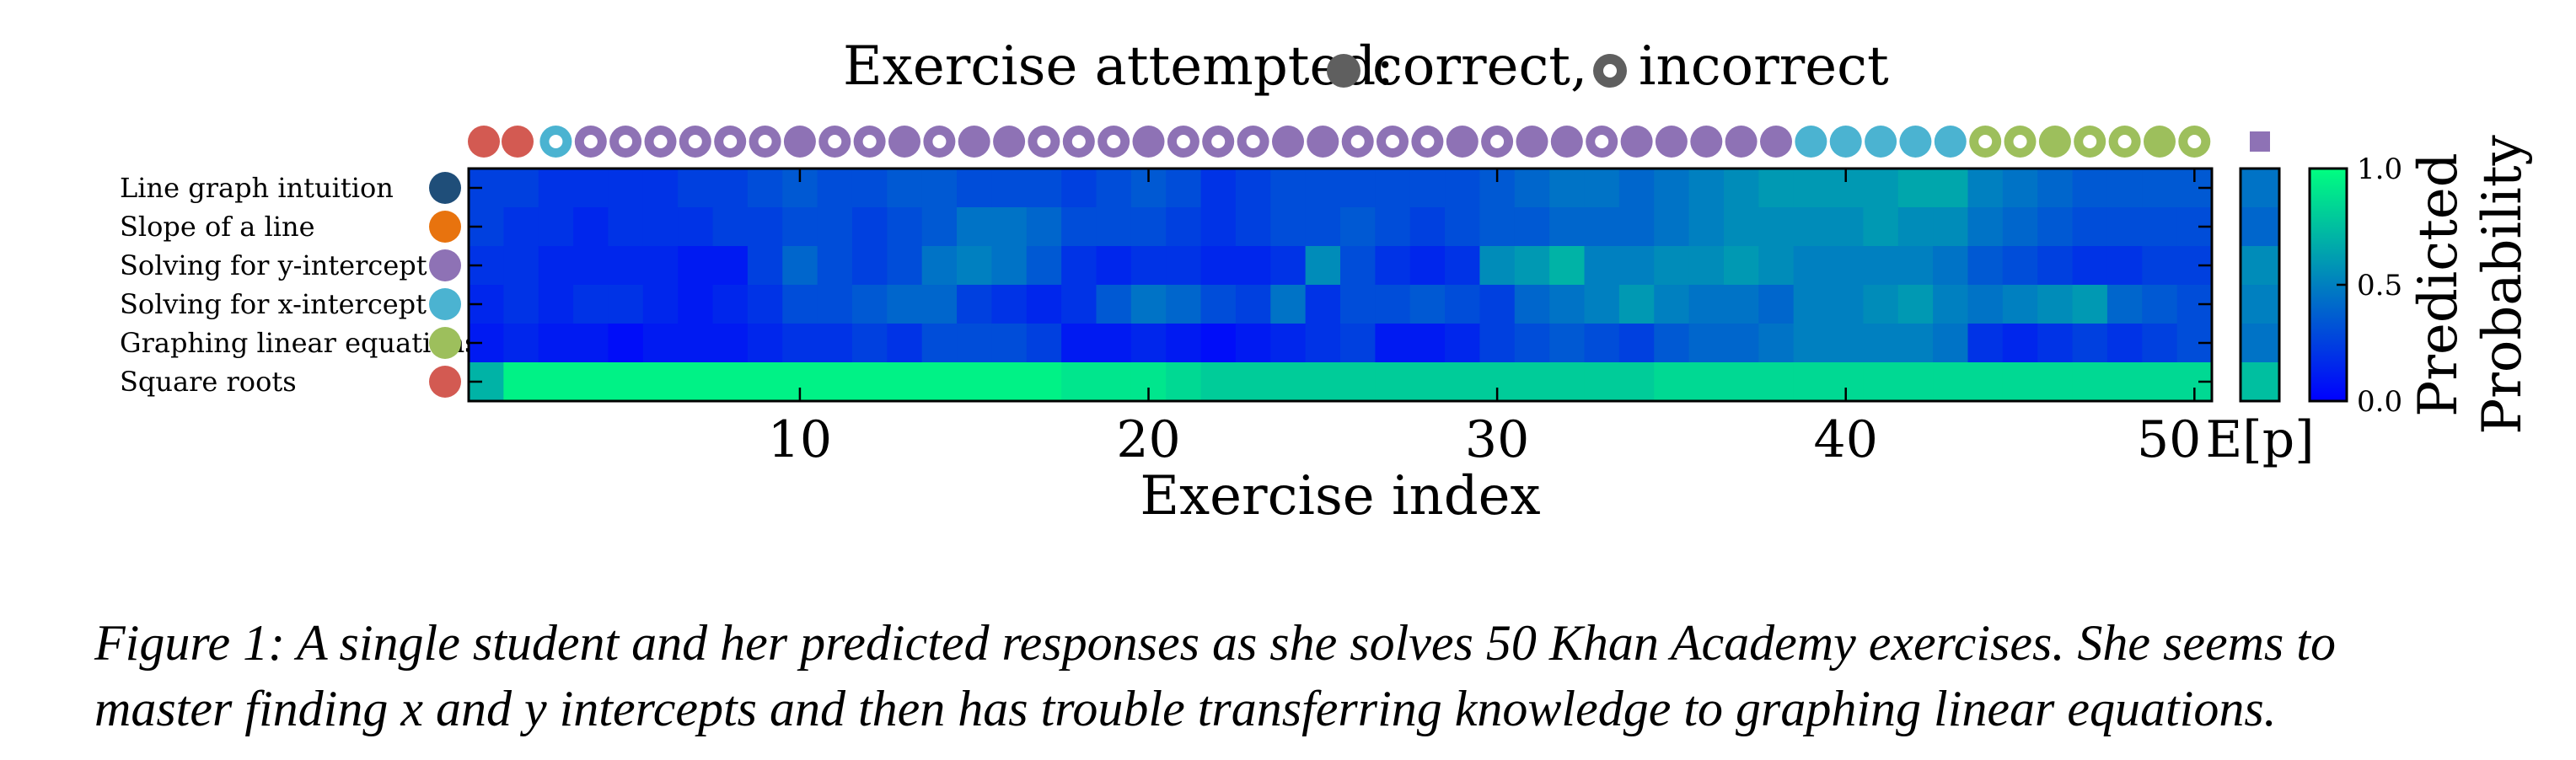  What do you see at coordinates (217, 227) in the screenshot?
I see `row-label: Slope of a line` at bounding box center [217, 227].